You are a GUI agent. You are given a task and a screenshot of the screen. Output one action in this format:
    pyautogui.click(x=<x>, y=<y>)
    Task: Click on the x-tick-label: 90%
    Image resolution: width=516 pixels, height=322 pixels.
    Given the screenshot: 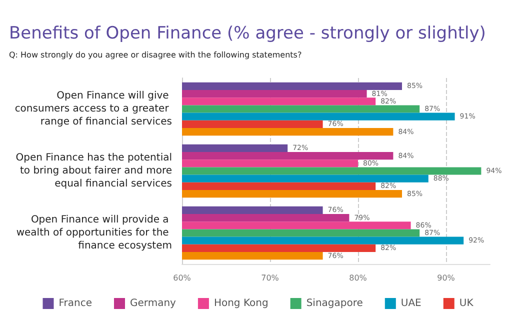 What is the action you would take?
    pyautogui.click(x=446, y=278)
    